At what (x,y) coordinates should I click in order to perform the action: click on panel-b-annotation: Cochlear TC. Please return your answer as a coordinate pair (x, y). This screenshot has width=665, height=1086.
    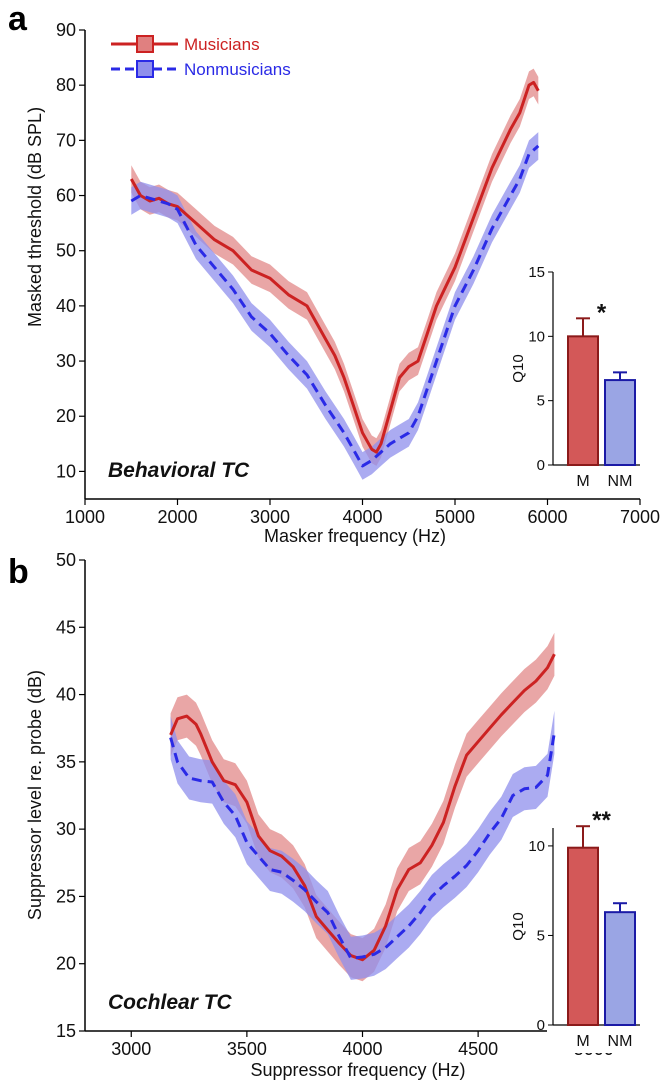
    Looking at the image, I should click on (170, 1002).